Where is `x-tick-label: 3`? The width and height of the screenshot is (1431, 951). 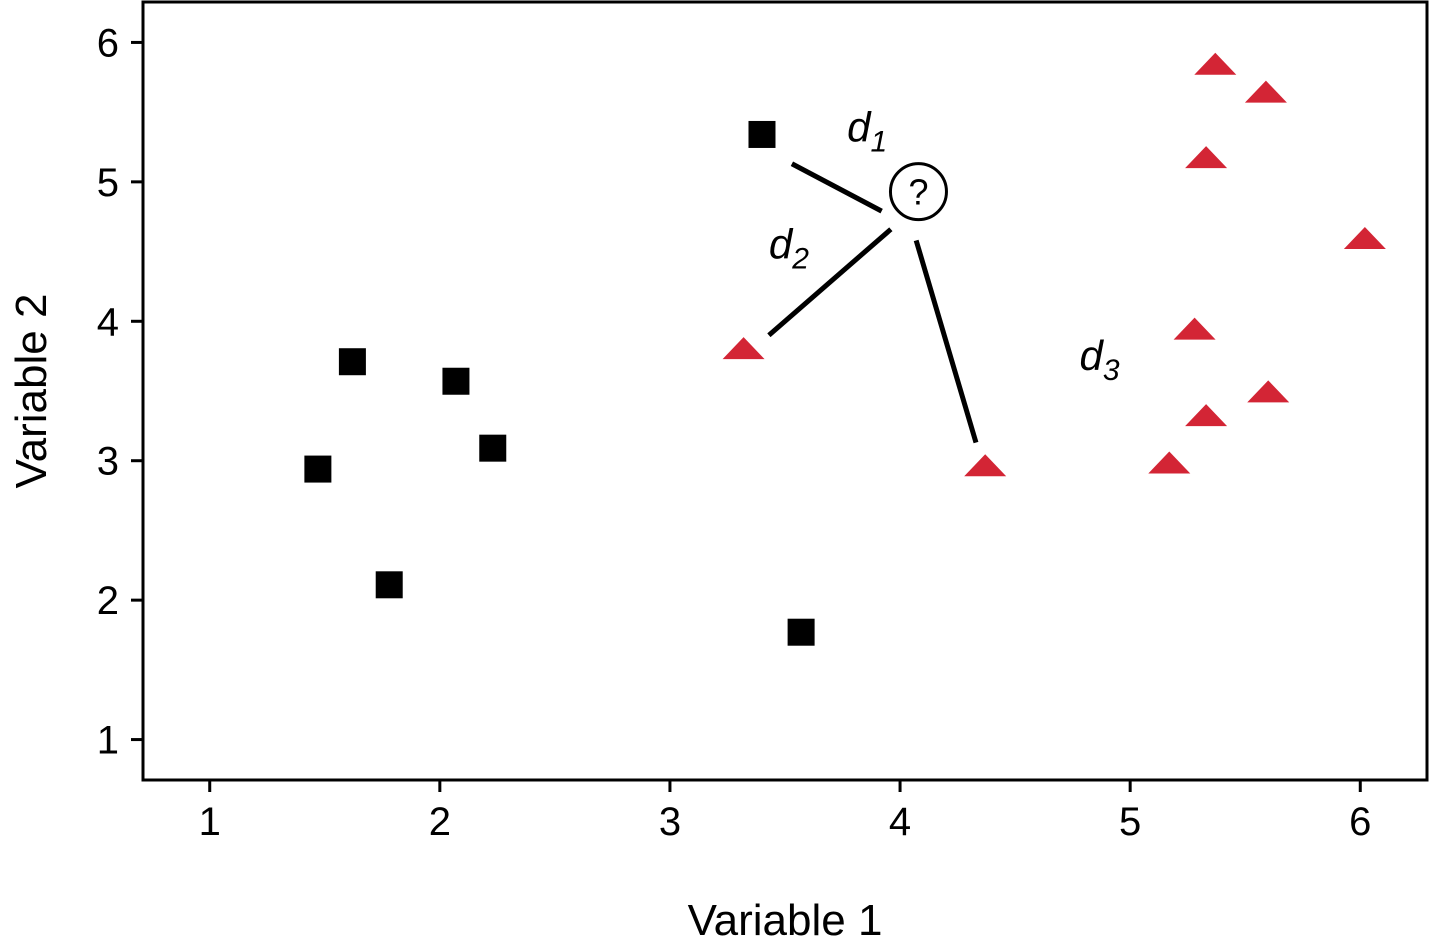 x-tick-label: 3 is located at coordinates (670, 822).